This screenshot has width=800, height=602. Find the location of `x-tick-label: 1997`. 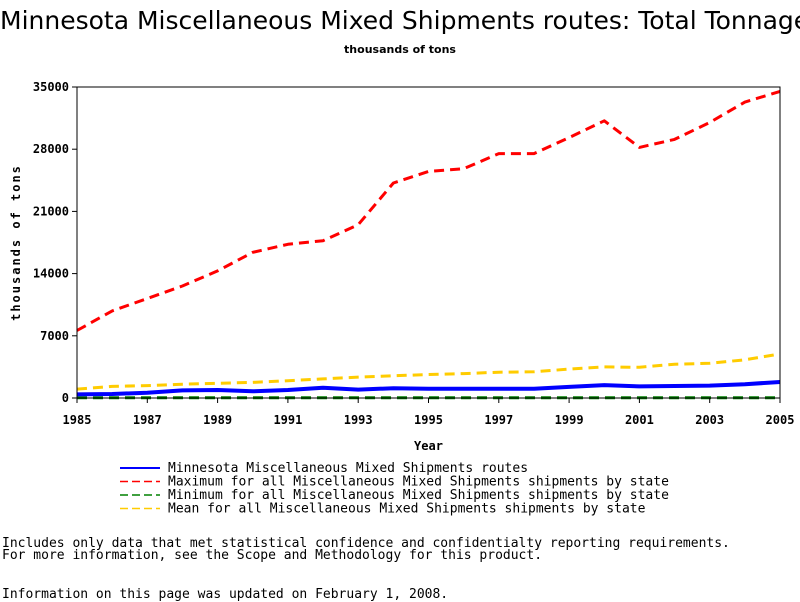

x-tick-label: 1997 is located at coordinates (498, 420).